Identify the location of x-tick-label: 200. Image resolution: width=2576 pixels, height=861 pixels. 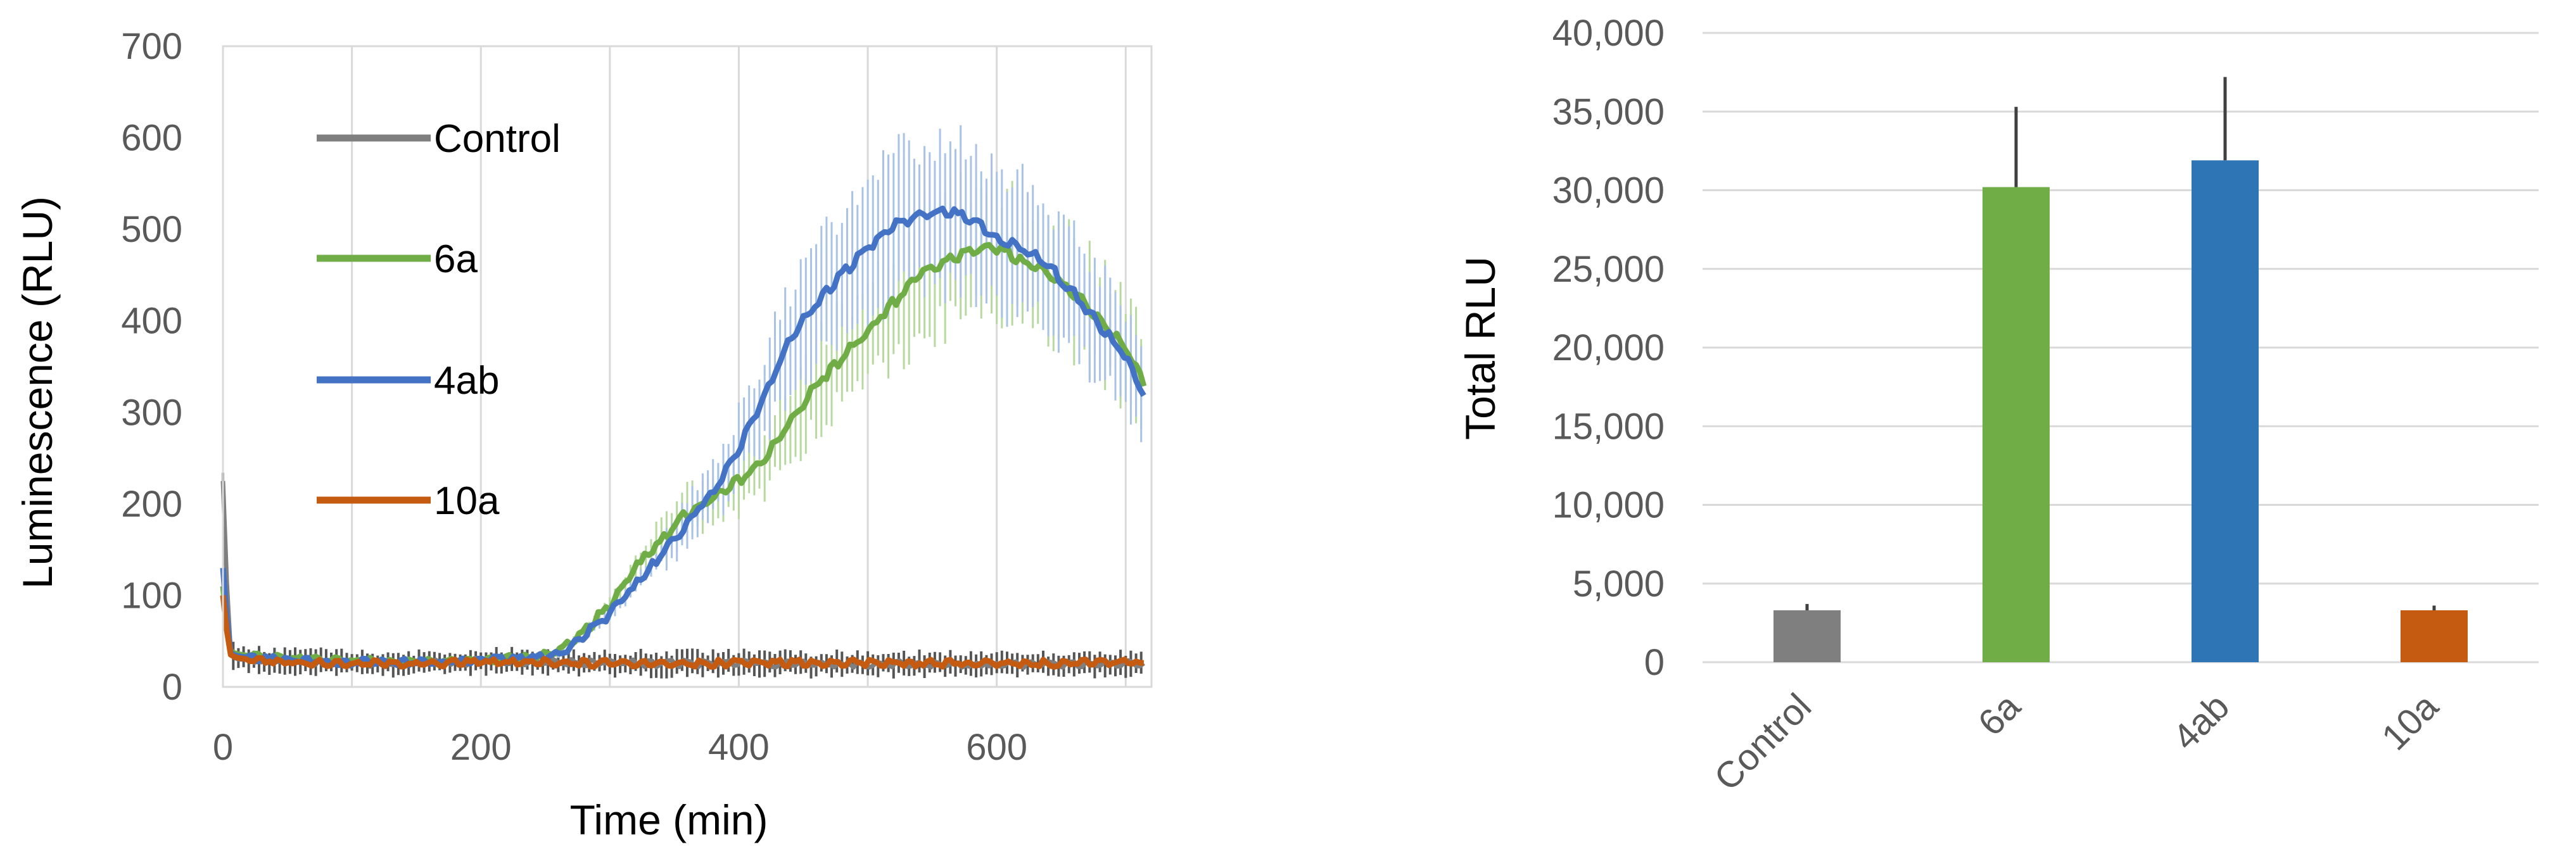
(481, 747).